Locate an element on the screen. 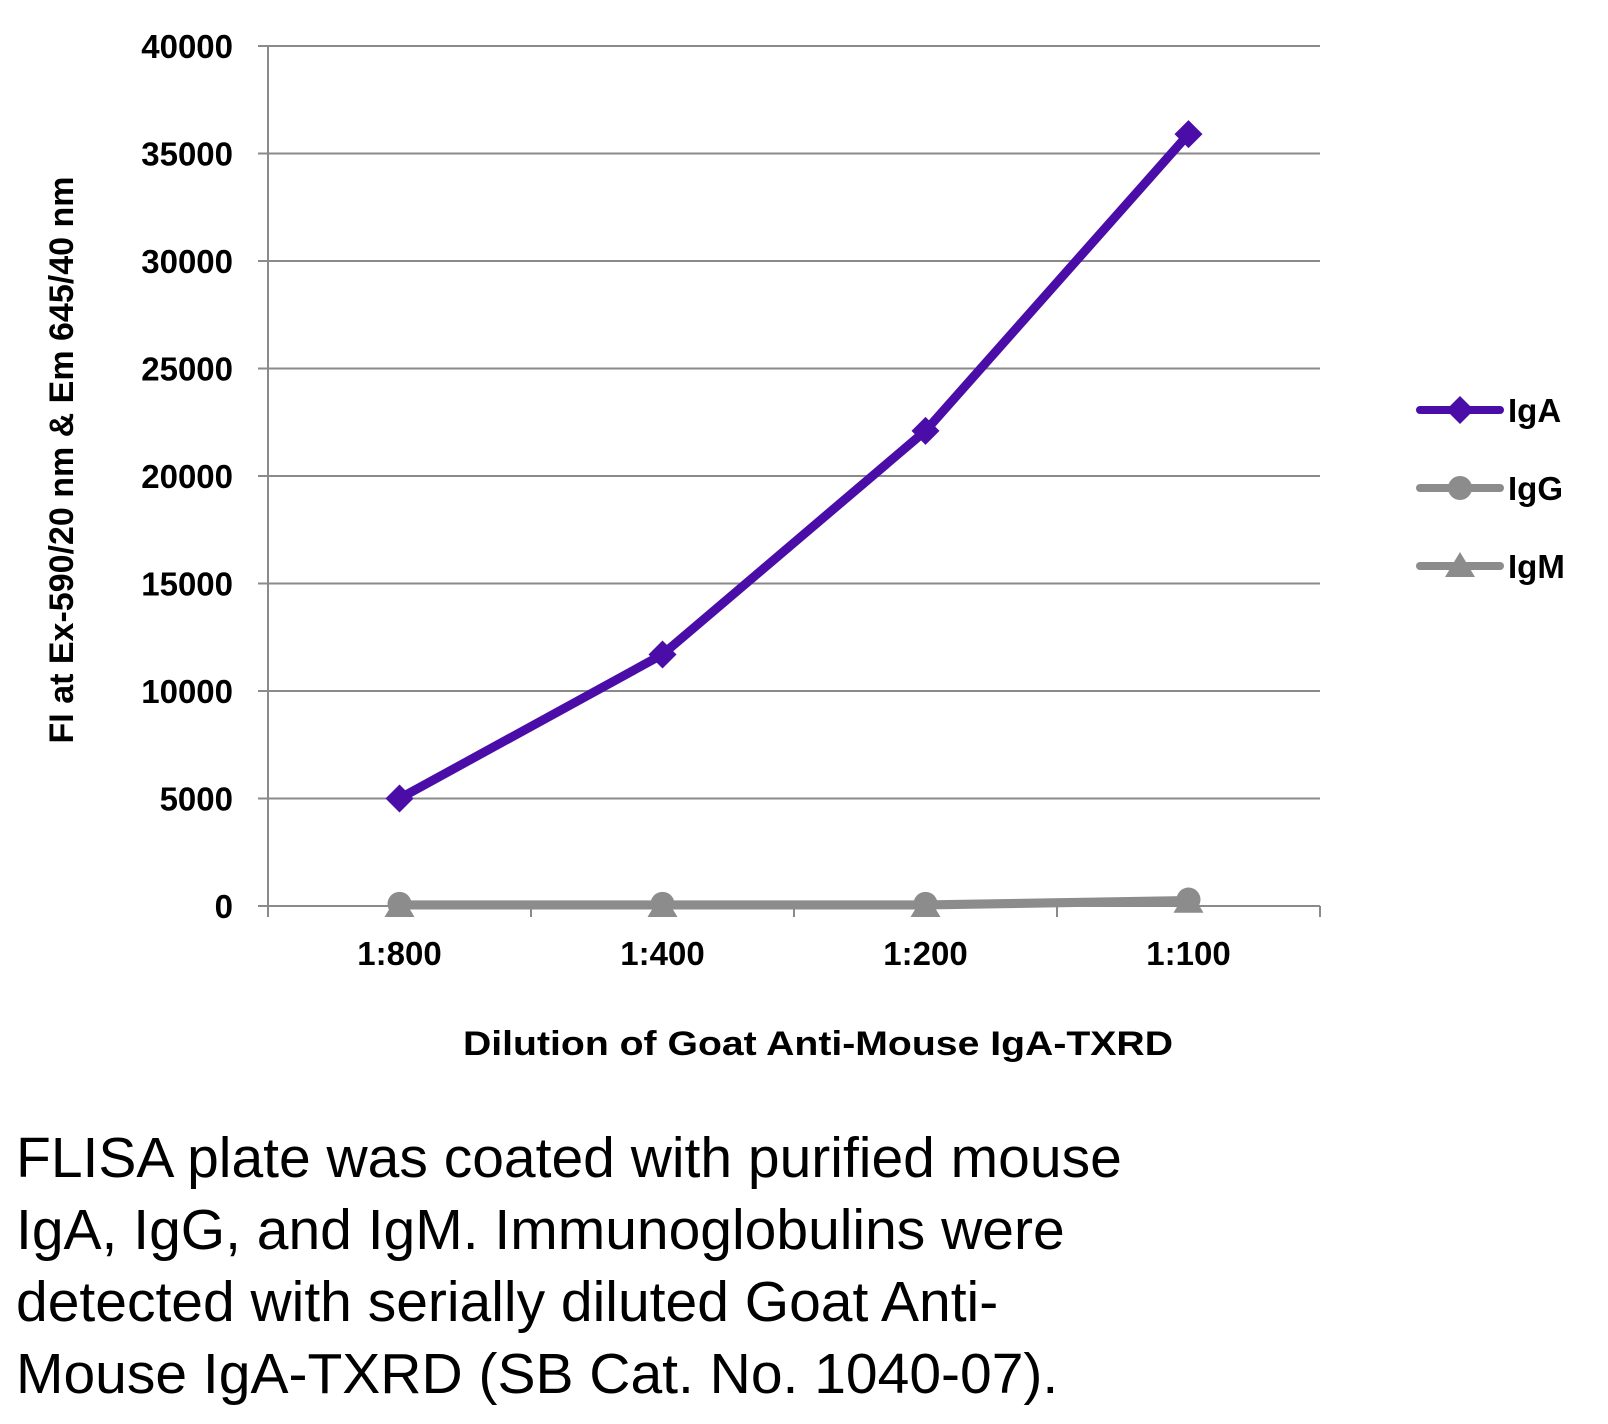  y-tick-label: 40000 is located at coordinates (187, 46).